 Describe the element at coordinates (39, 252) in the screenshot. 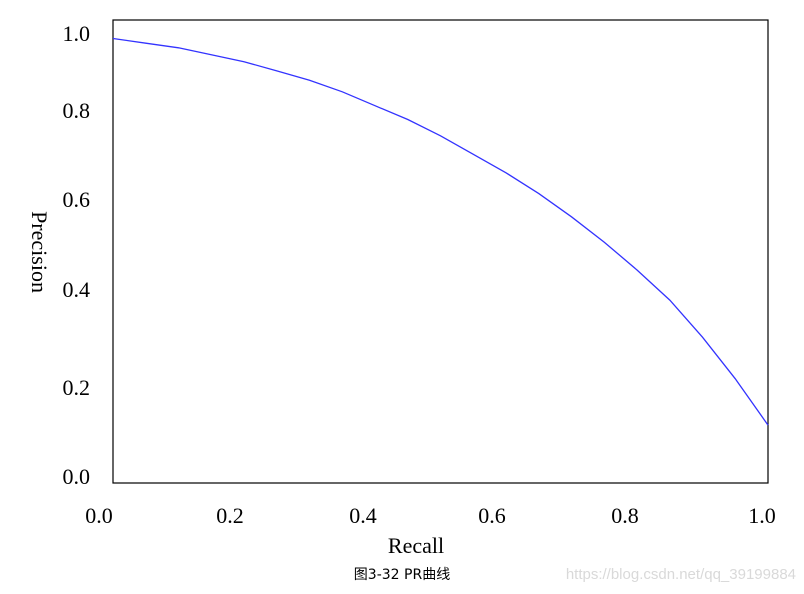

I see `y-axis-label: Precision` at that location.